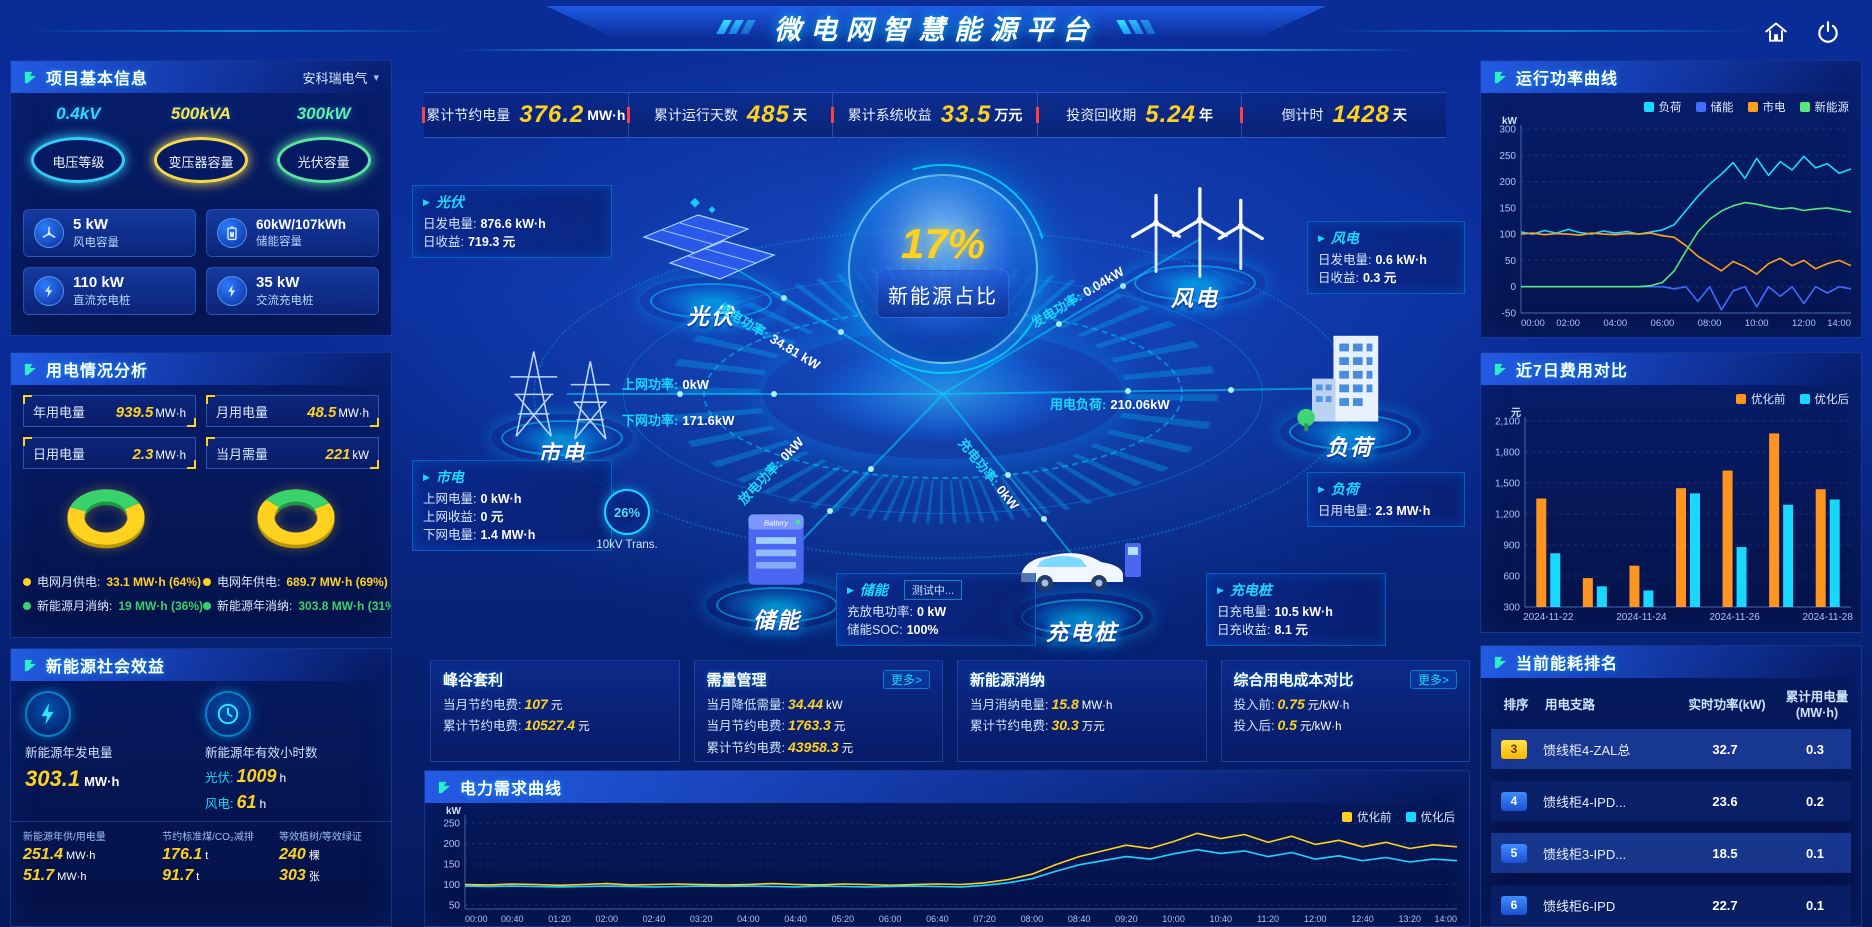 This screenshot has width=1872, height=927. What do you see at coordinates (936, 27) in the screenshot?
I see `app-title-banner: 微电网智慧能源平台` at bounding box center [936, 27].